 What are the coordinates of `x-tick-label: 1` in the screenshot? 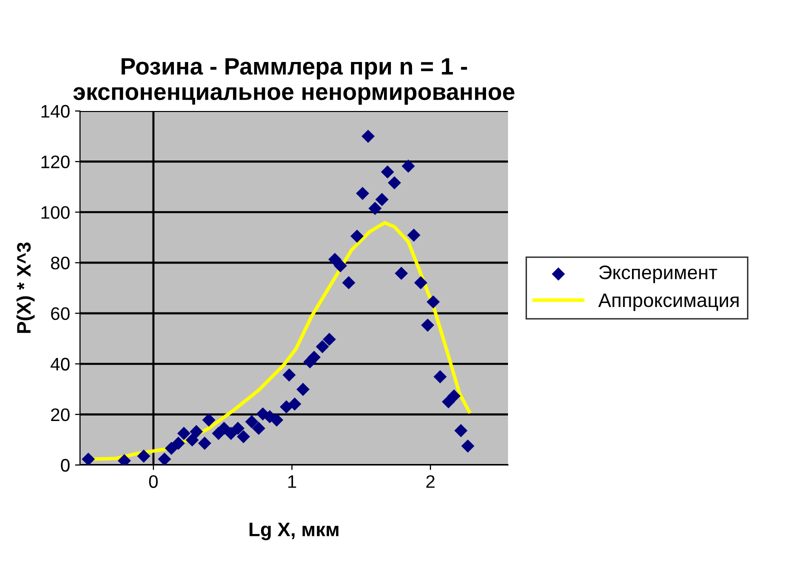 It's located at (292, 481).